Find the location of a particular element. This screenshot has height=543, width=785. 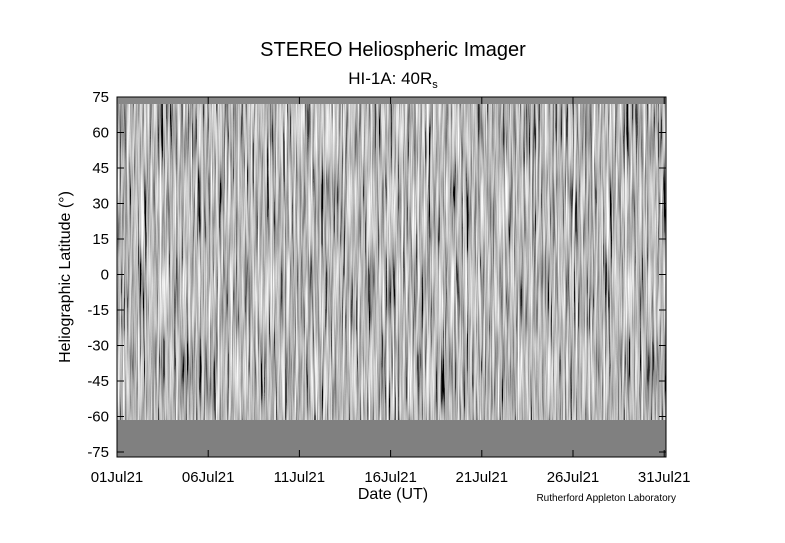

y-tick-label: -45 is located at coordinates (98, 381).